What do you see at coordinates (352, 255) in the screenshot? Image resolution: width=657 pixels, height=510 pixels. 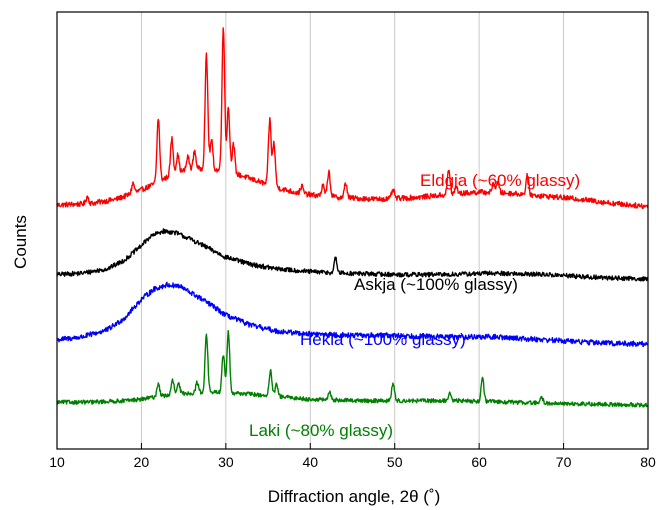 I see `series-line-askja` at bounding box center [352, 255].